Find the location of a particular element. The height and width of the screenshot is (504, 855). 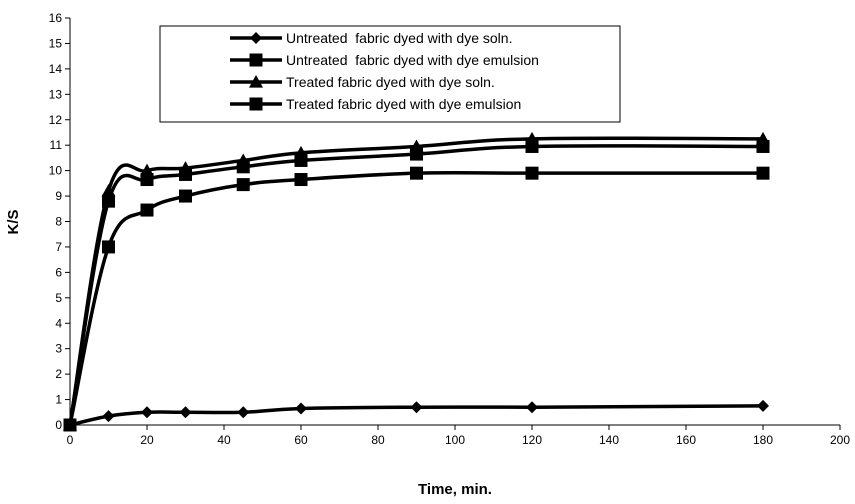

x-axis-title: Time, min. is located at coordinates (455, 489).